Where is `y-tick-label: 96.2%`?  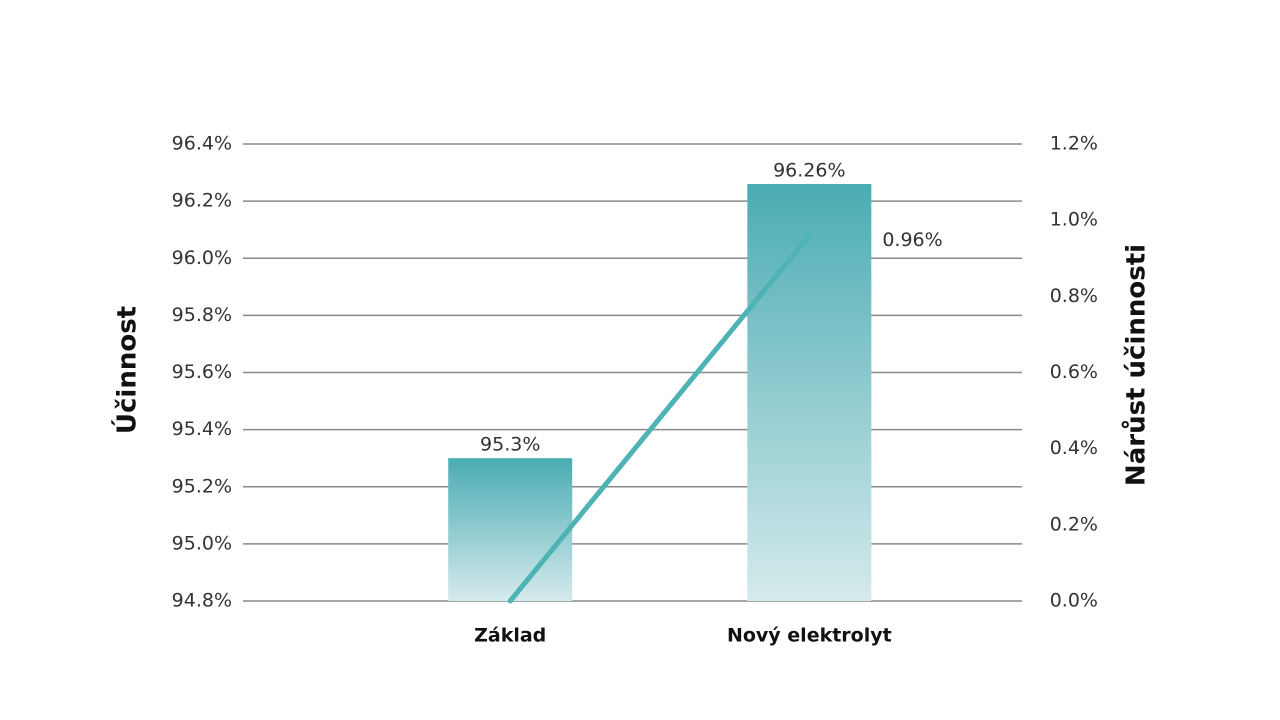 y-tick-label: 96.2% is located at coordinates (202, 201).